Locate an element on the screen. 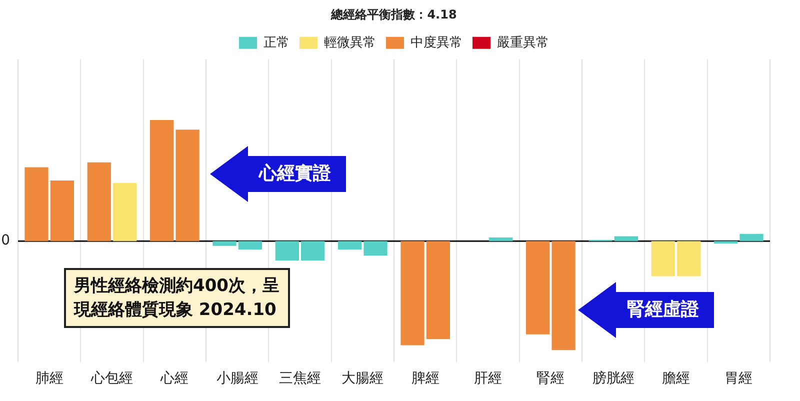 The height and width of the screenshot is (401, 800). legend-label: 正常 is located at coordinates (277, 42).